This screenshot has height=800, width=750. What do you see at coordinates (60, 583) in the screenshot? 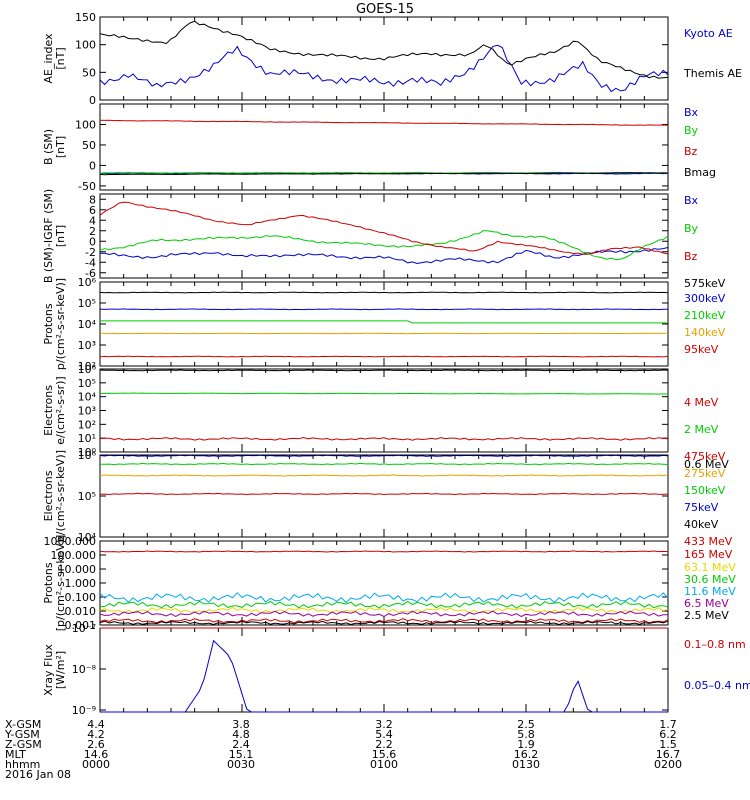
I see `y-axis-label-line: [p/(cm²-s-sr-keV)]` at bounding box center [60, 583].